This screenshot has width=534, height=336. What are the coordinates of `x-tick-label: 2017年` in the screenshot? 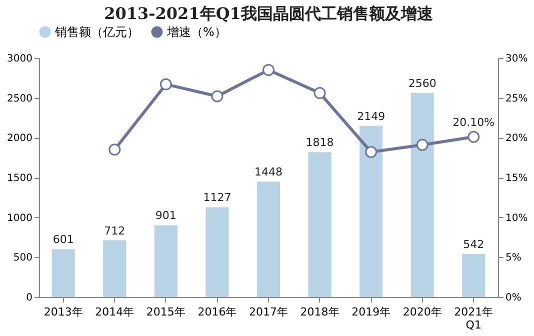 It's located at (268, 312).